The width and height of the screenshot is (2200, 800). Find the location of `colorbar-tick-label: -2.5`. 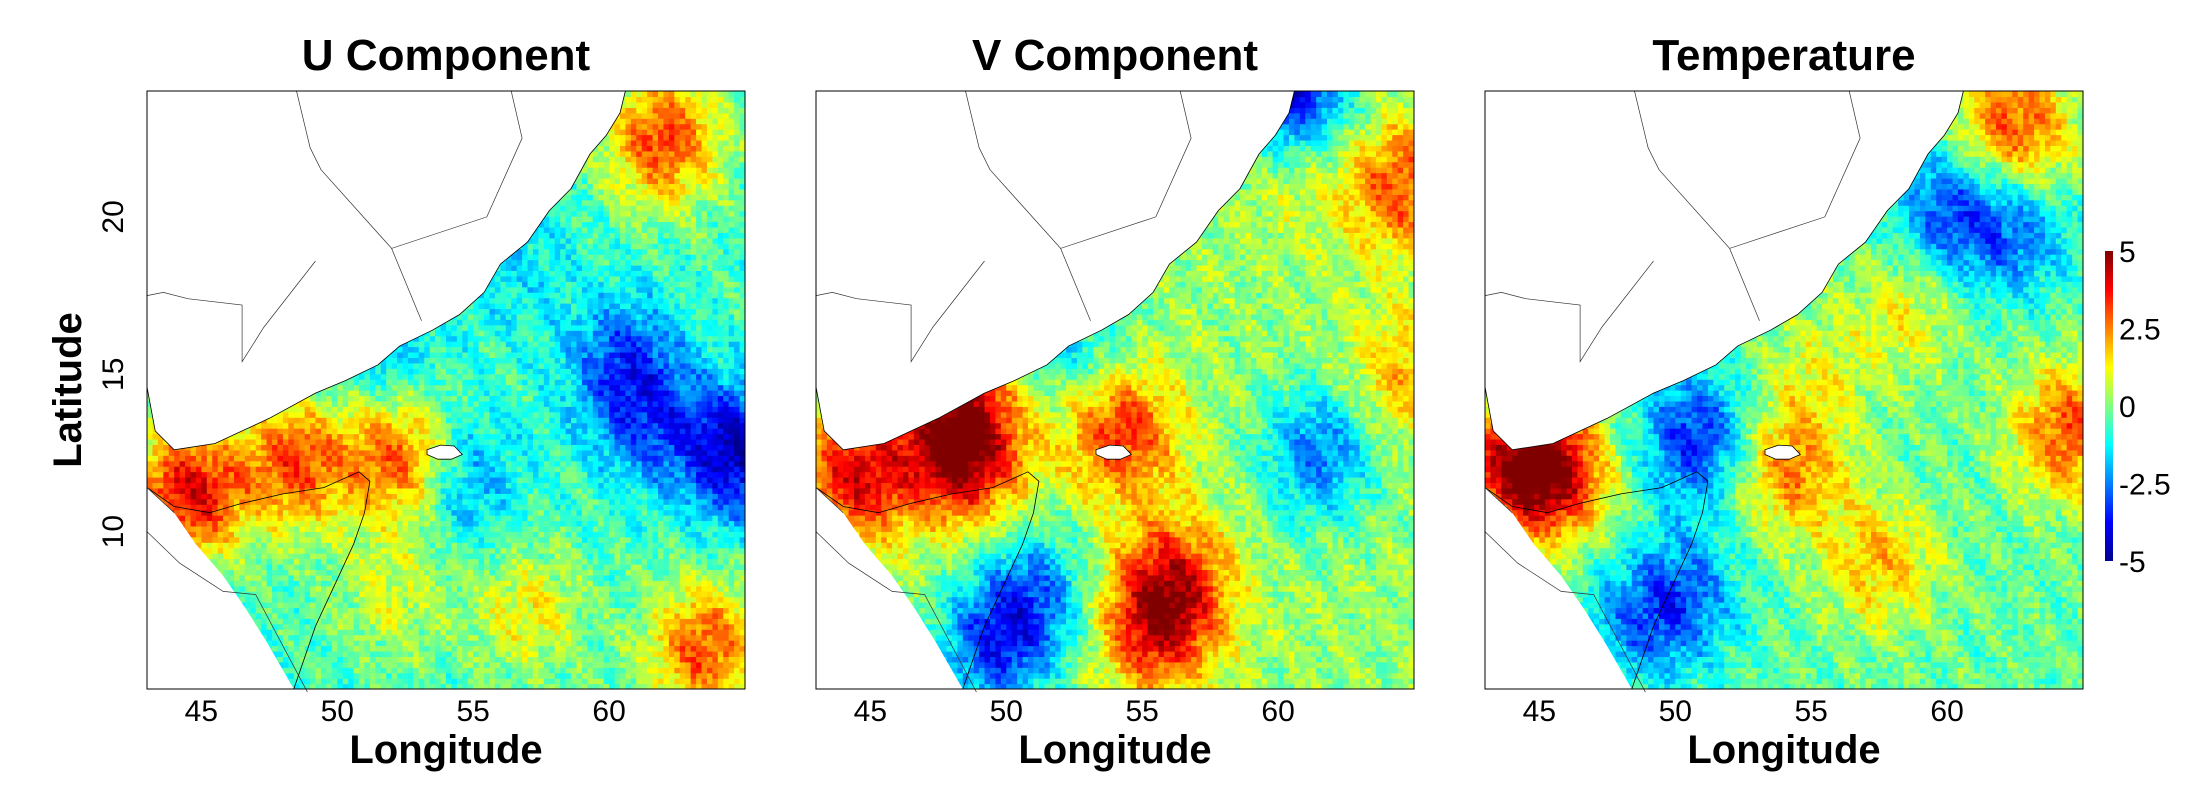

colorbar-tick-label: -2.5 is located at coordinates (2145, 485).